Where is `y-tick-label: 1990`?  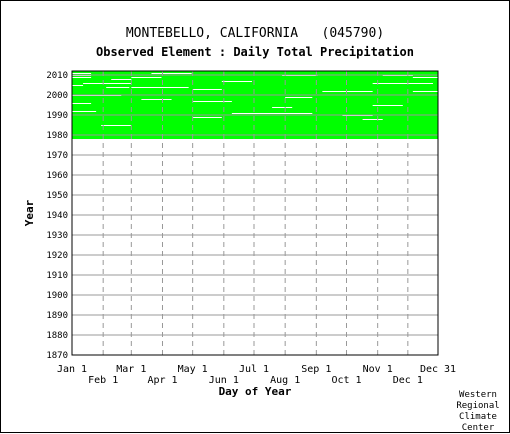 y-tick-label: 1990 is located at coordinates (57, 116).